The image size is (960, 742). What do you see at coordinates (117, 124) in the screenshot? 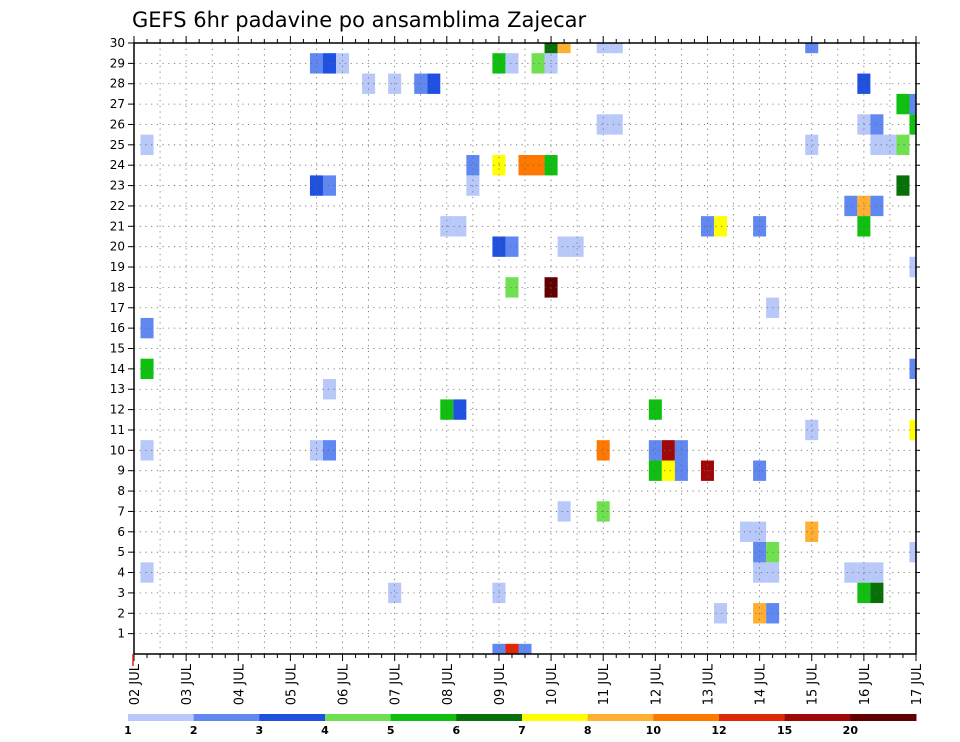
I see `y-tick-label: 26` at bounding box center [117, 124].